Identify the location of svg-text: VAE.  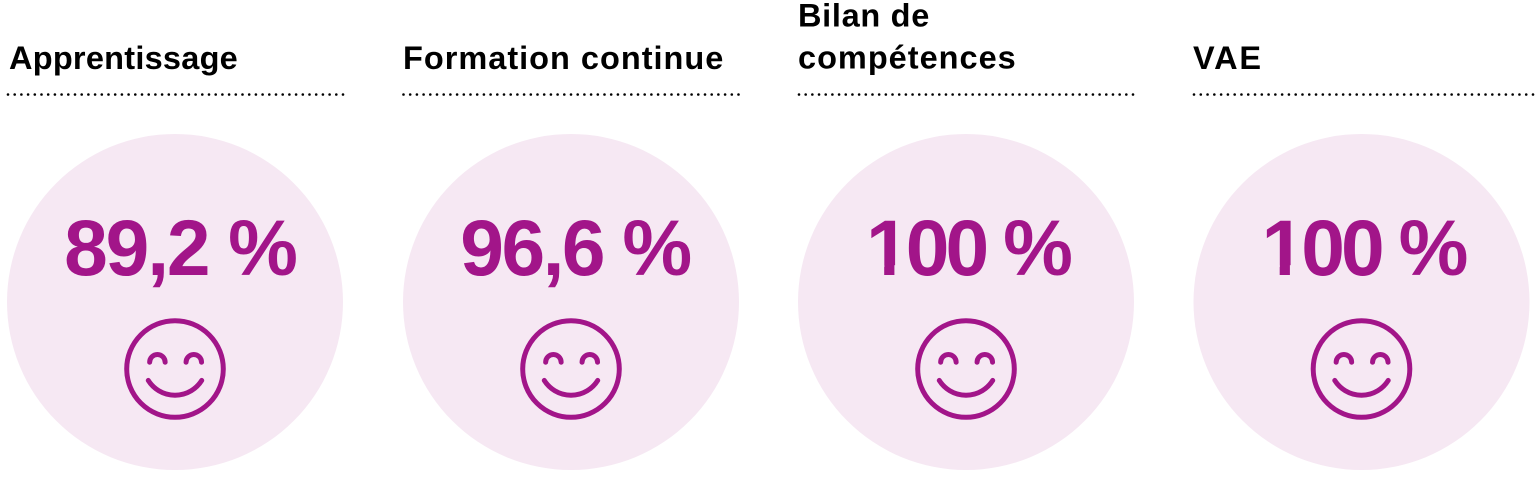
(1228, 58).